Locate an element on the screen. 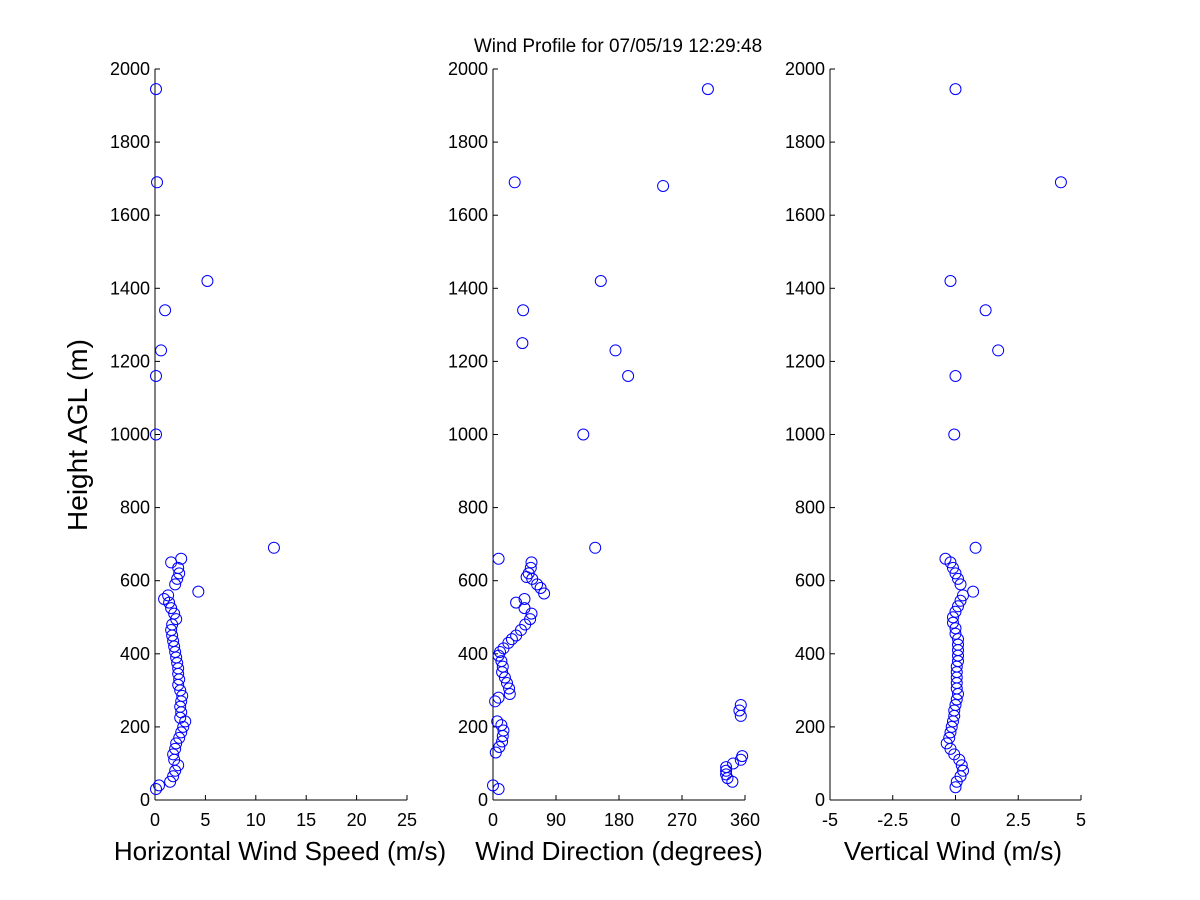  y-tick-label: 0 is located at coordinates (820, 800).